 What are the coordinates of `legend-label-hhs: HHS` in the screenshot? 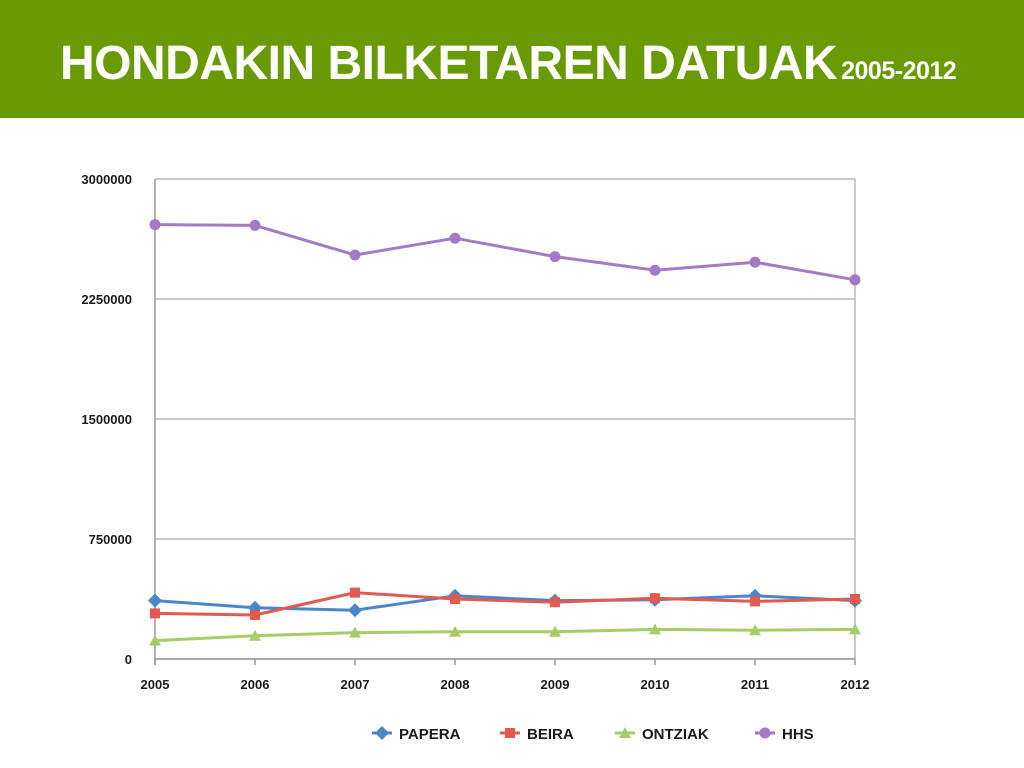 It's located at (798, 734).